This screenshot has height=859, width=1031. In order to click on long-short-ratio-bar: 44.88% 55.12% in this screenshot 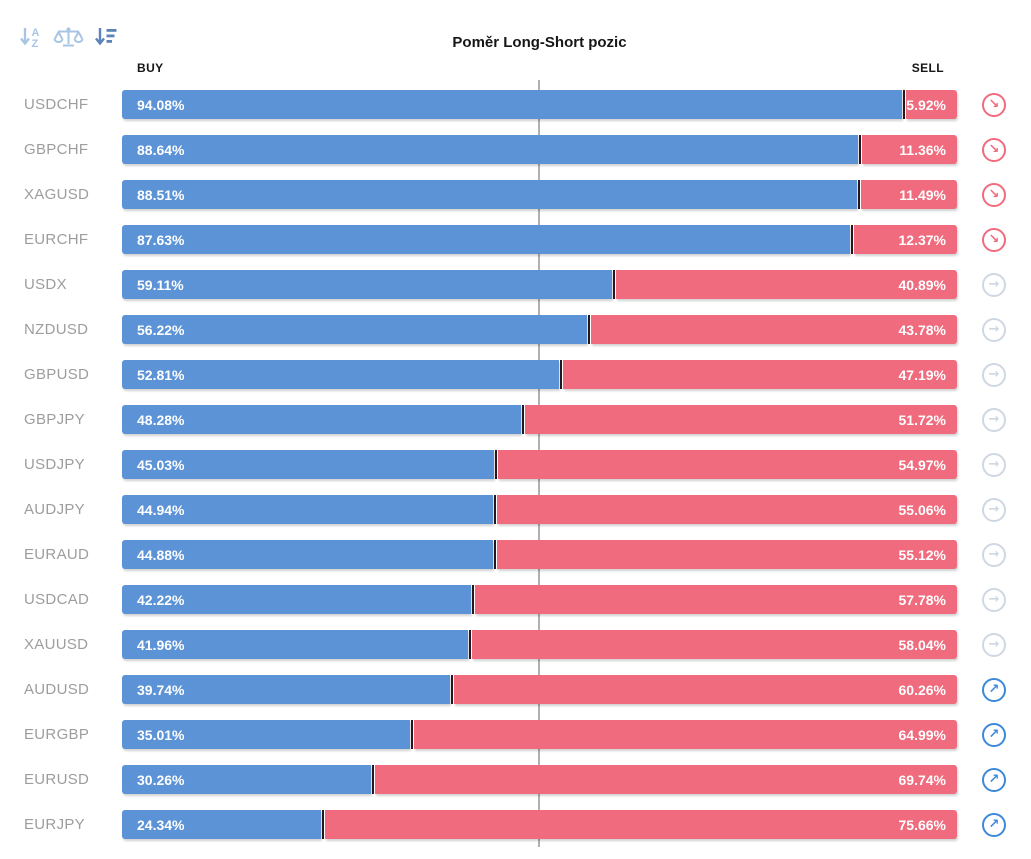, I will do `click(539, 554)`.